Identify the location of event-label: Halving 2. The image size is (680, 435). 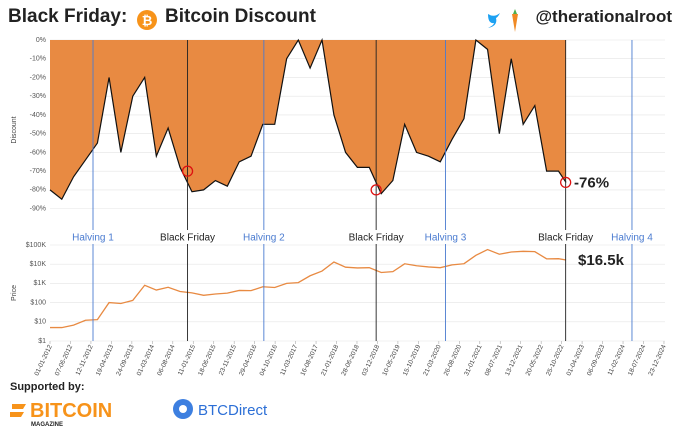
(264, 238).